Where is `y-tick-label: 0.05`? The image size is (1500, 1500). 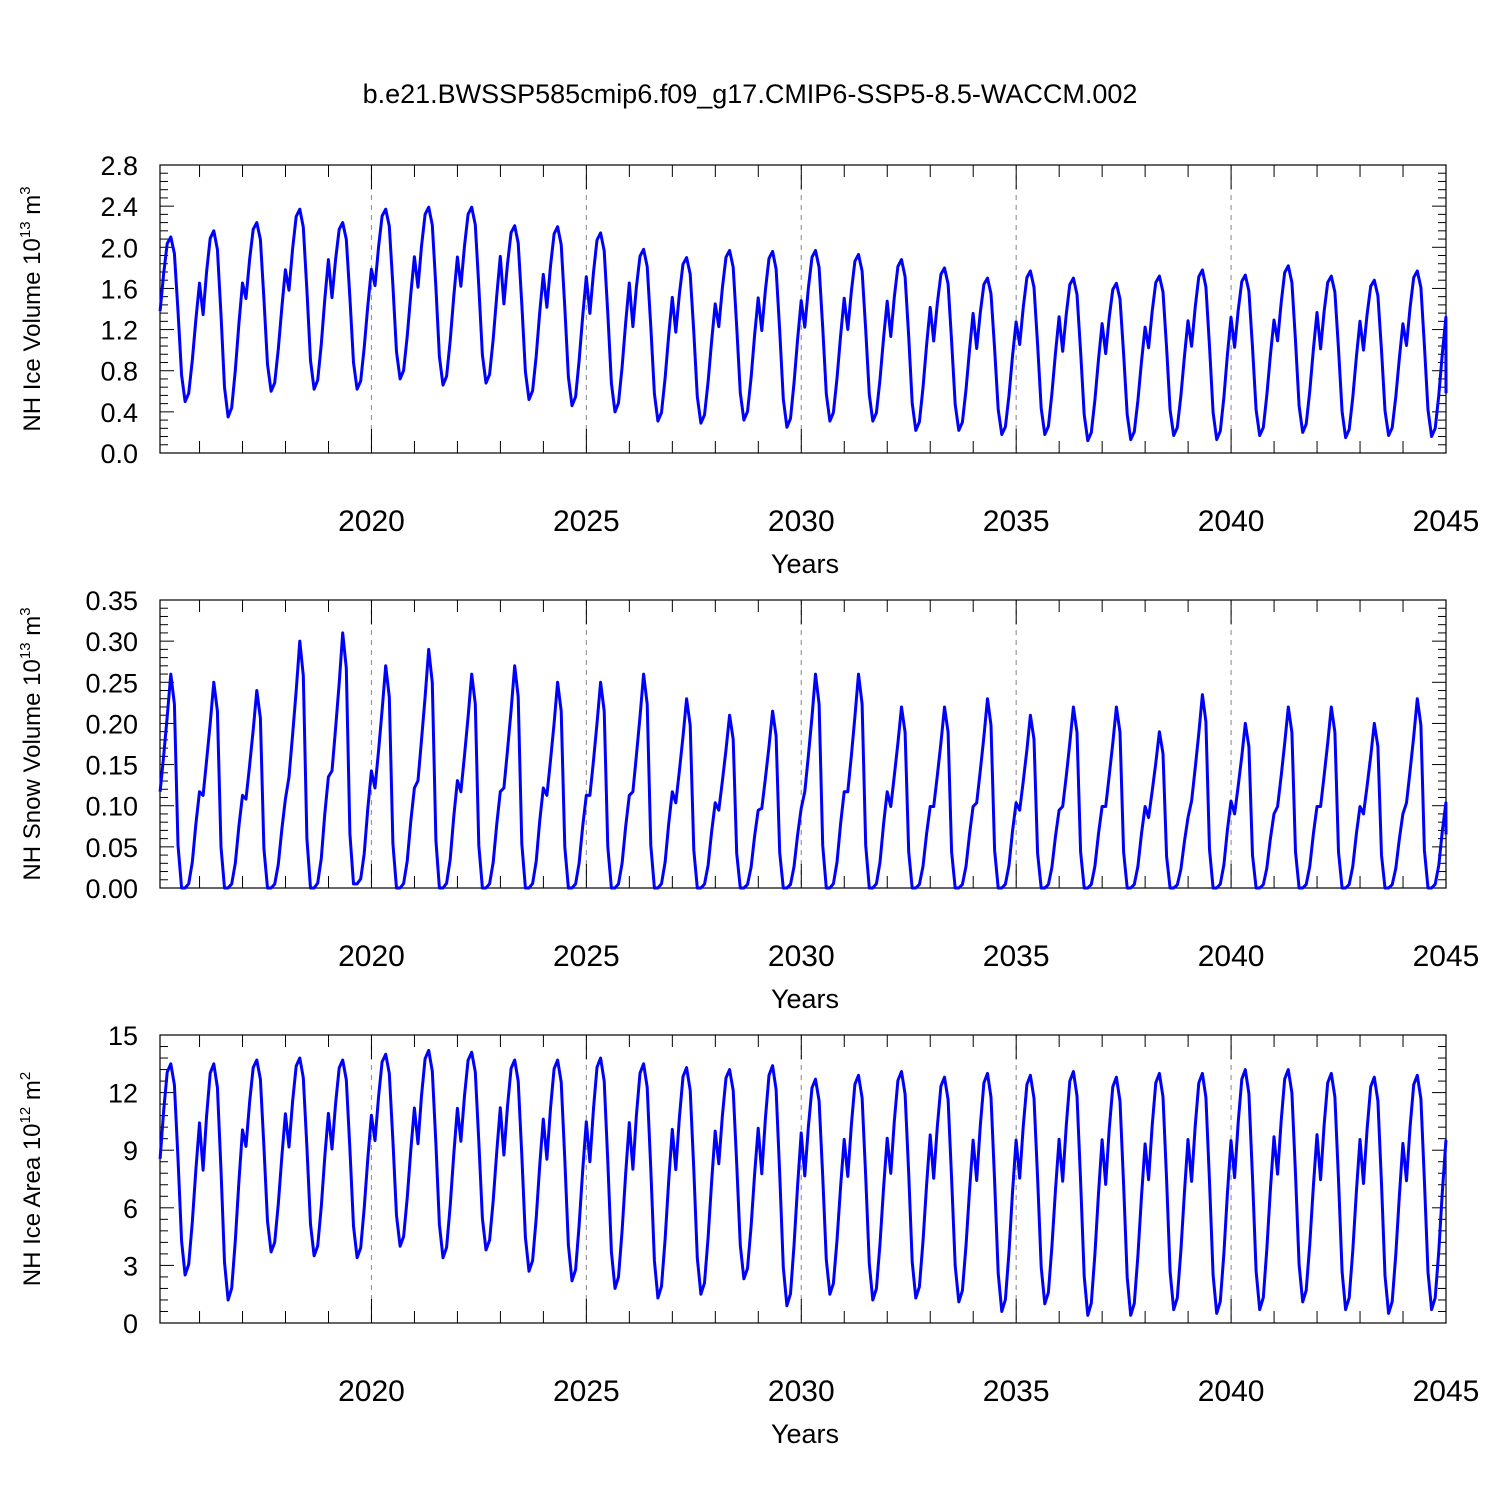
y-tick-label: 0.05 is located at coordinates (111, 848).